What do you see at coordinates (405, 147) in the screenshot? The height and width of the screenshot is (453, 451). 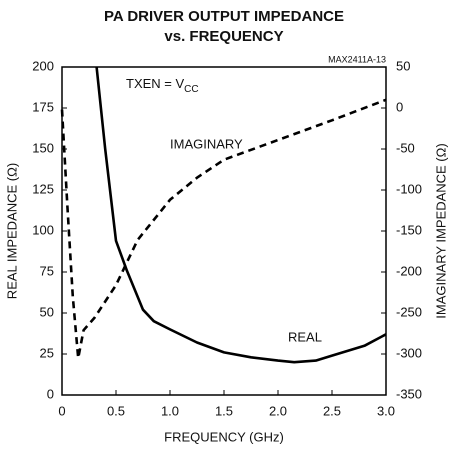 I see `y2-tick-label: -50` at bounding box center [405, 147].